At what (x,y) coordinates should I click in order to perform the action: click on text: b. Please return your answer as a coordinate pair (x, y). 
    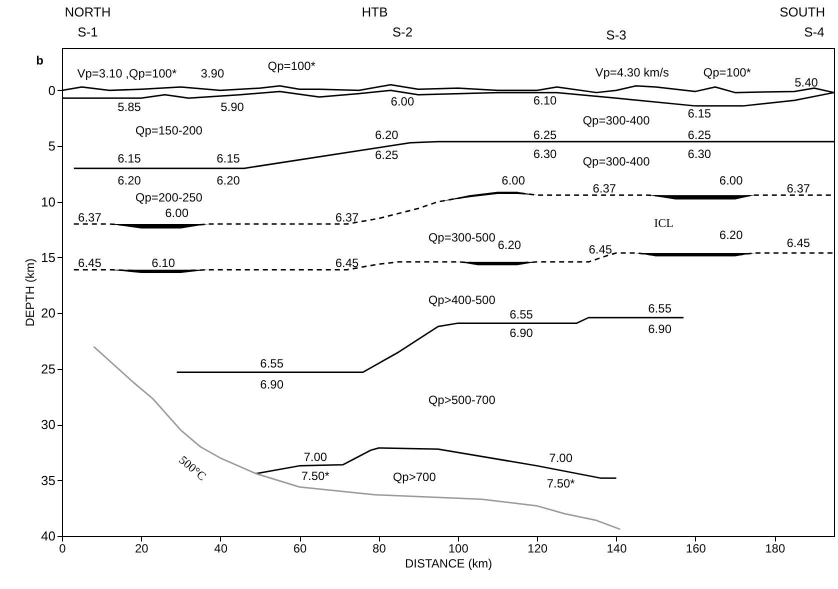
    Looking at the image, I should click on (40, 60).